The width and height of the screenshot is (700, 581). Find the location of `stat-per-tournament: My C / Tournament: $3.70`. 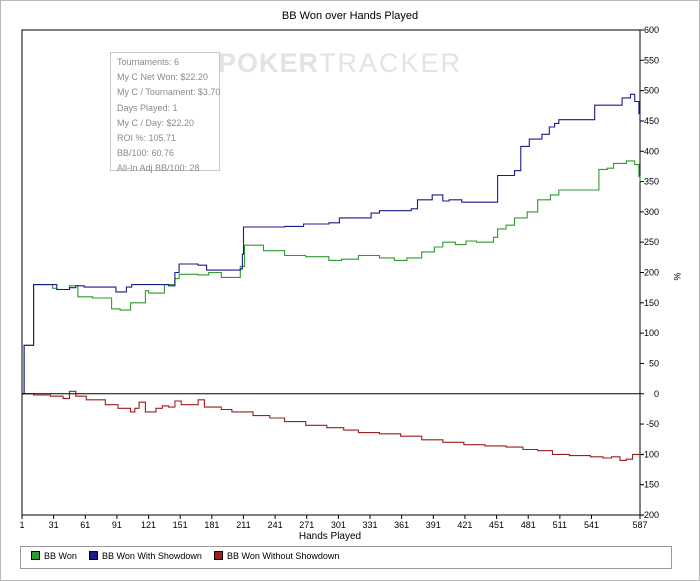

stat-per-tournament: My C / Tournament: $3.70 is located at coordinates (169, 92).